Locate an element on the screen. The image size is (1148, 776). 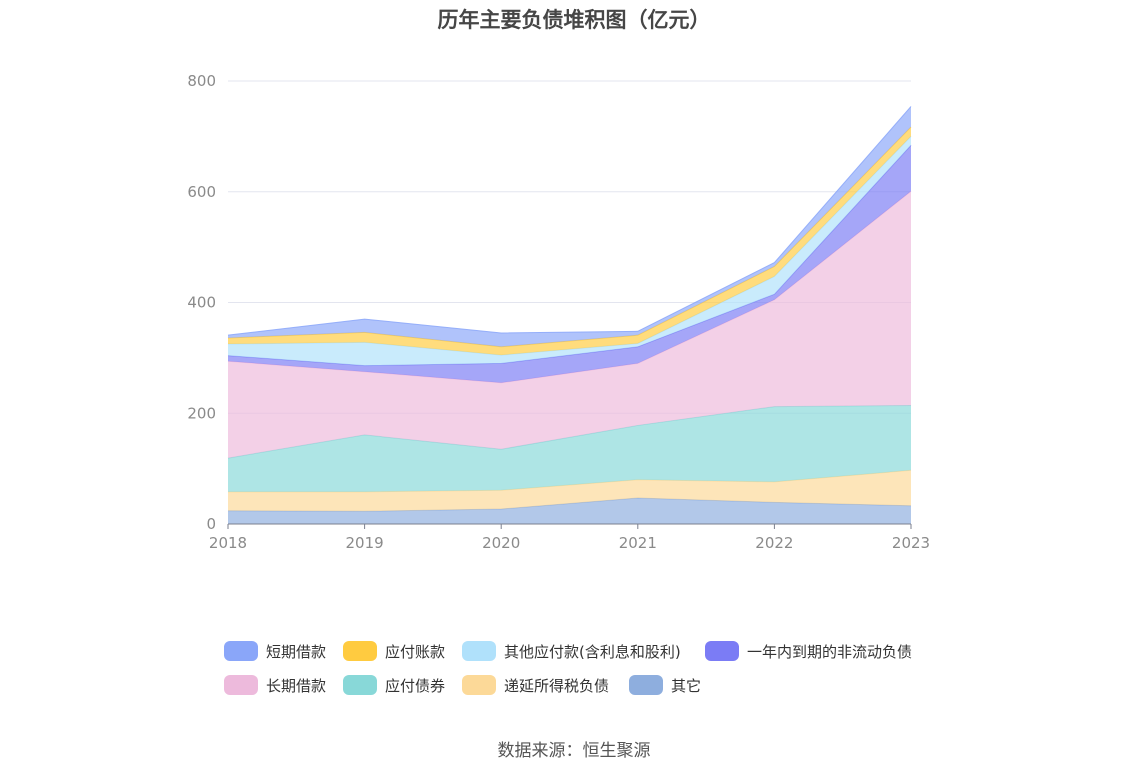
legend-item-5: 应付债券 is located at coordinates (394, 685).